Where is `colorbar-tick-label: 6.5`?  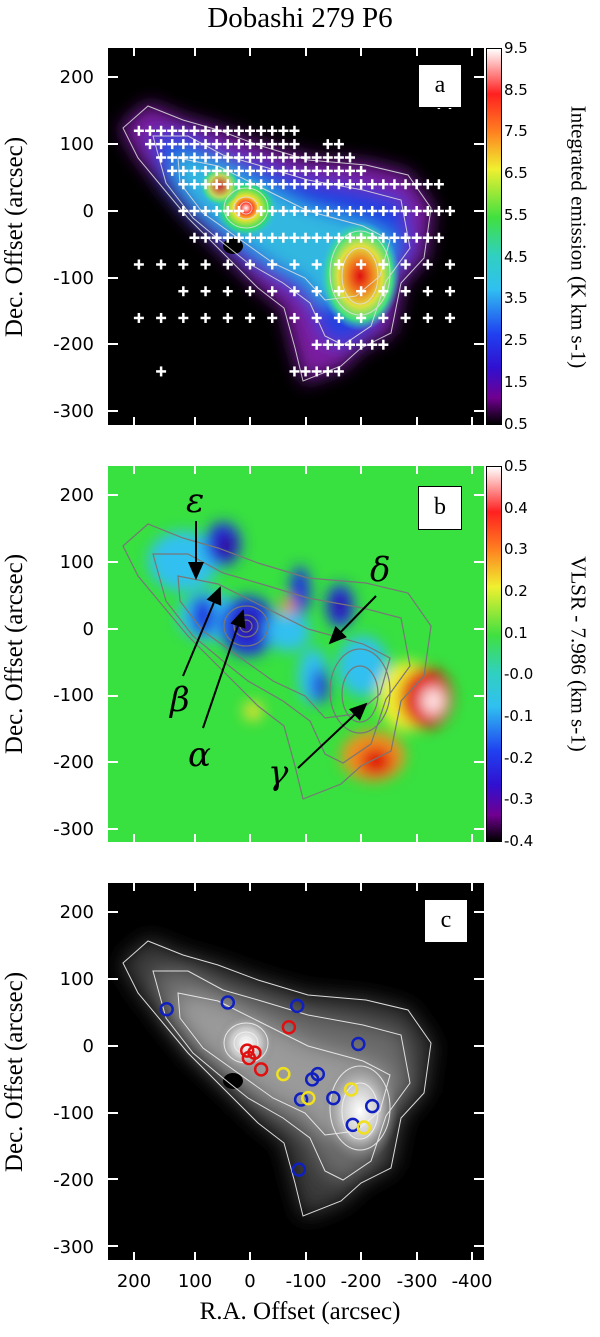
colorbar-tick-label: 6.5 is located at coordinates (516, 173).